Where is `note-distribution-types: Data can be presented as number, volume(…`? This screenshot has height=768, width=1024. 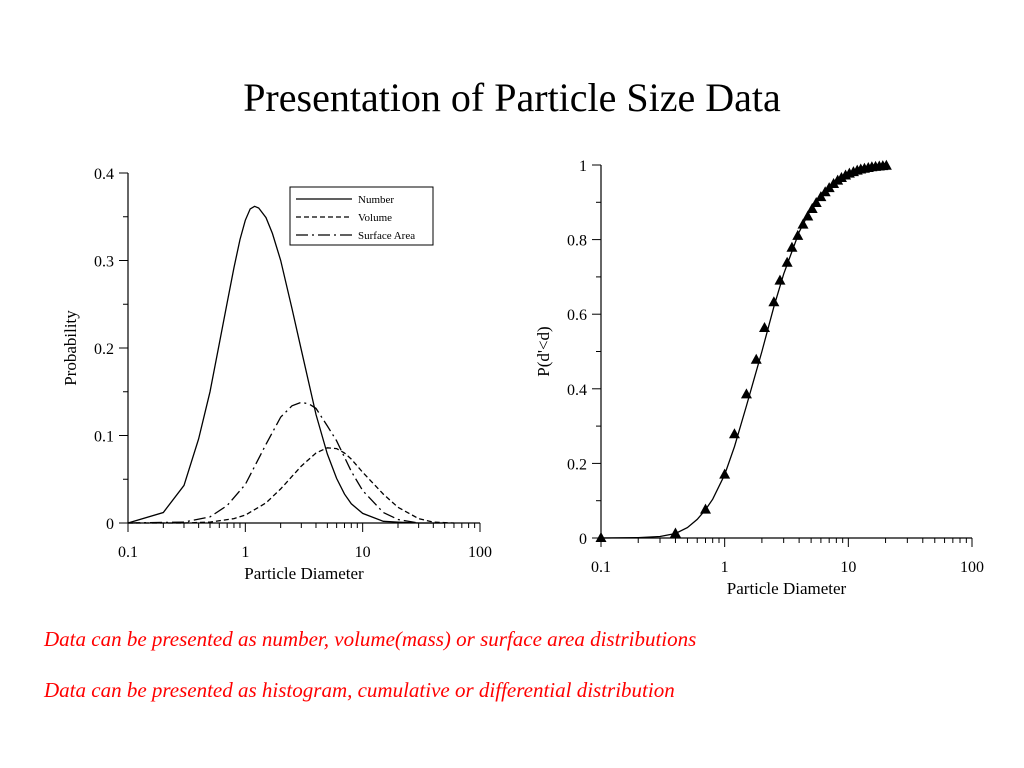 note-distribution-types: Data can be presented as number, volume(… is located at coordinates (370, 639).